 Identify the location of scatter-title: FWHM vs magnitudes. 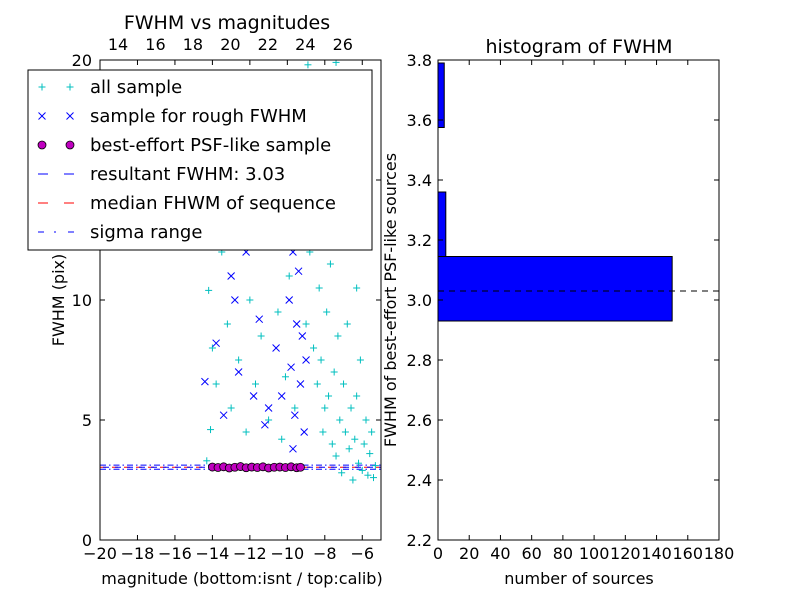
(227, 23).